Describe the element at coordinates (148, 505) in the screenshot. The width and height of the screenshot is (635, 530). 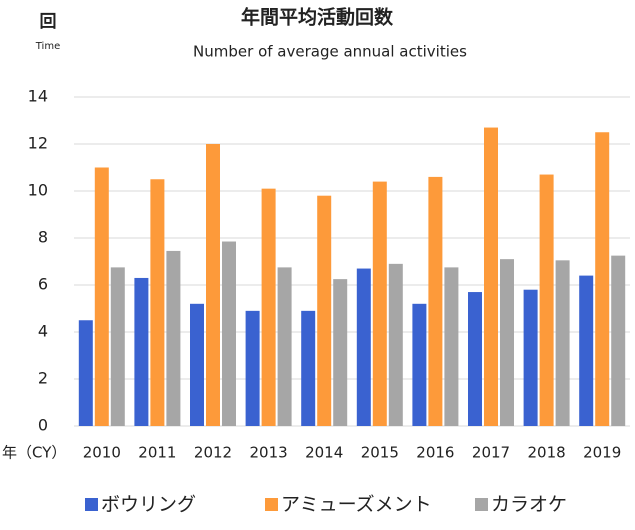
I see `legend-label: ボウリング` at that location.